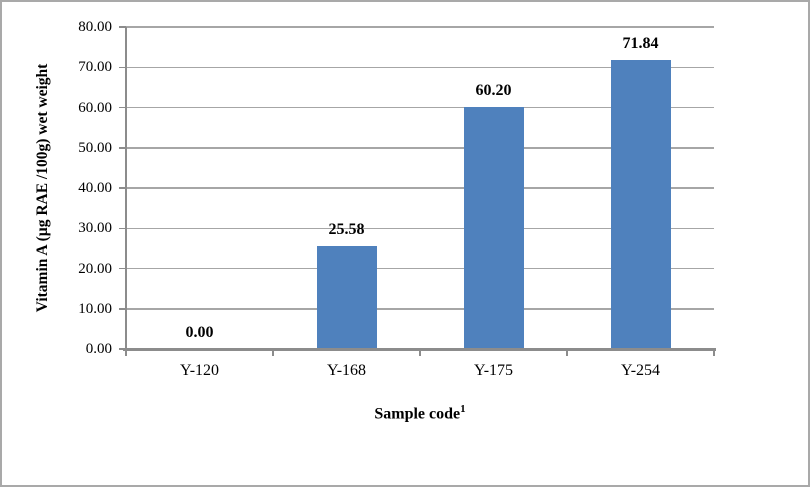 The image size is (810, 487). I want to click on x-category-label: Y-120, so click(199, 370).